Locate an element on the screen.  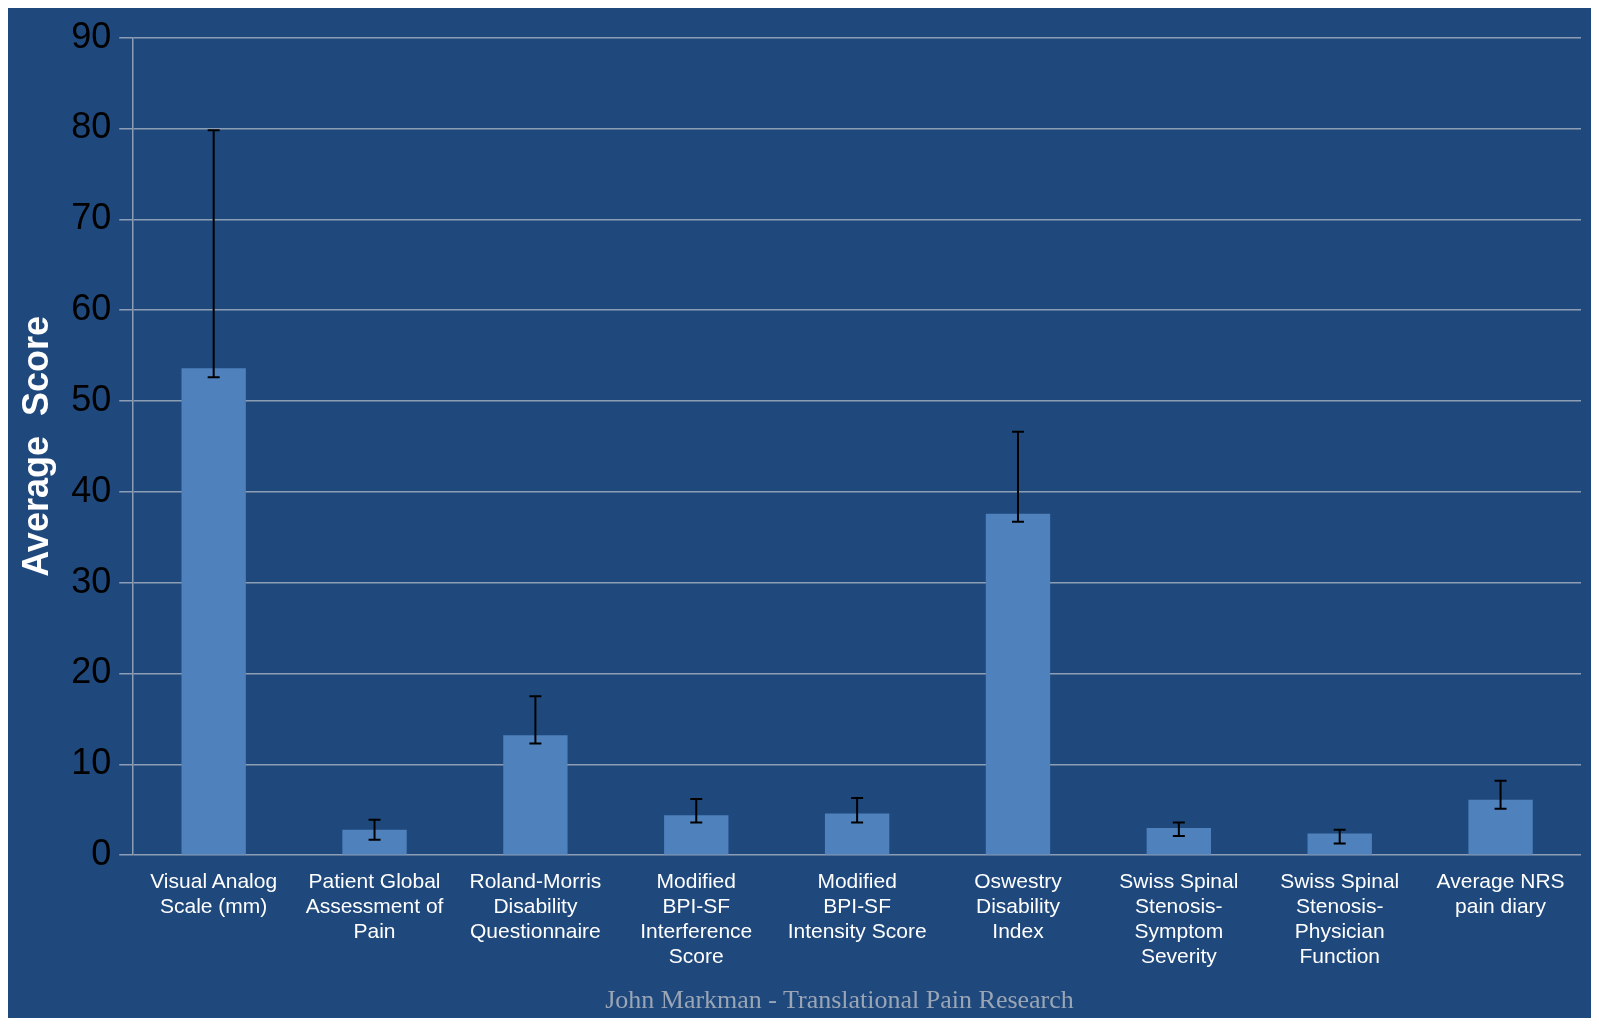
y-tick-label: 90 is located at coordinates (91, 35).